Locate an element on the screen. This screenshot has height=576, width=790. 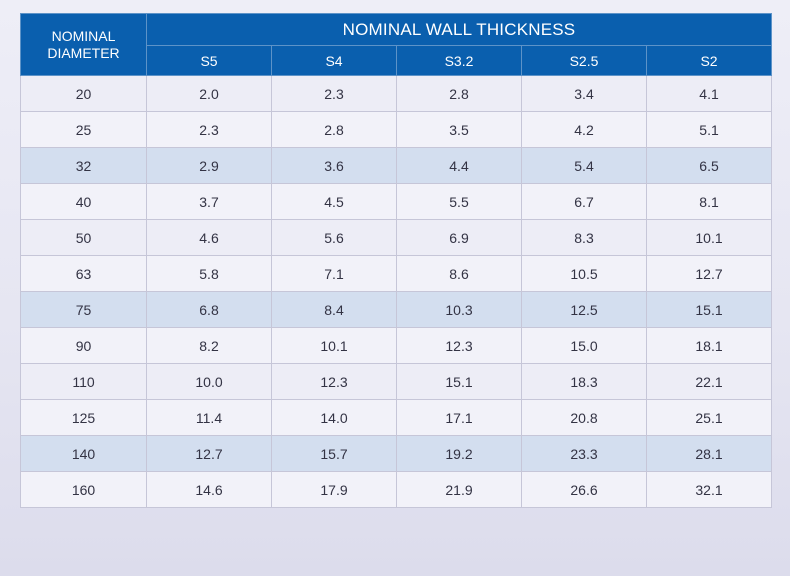
thickness-cell: 10.3 is located at coordinates (459, 309).